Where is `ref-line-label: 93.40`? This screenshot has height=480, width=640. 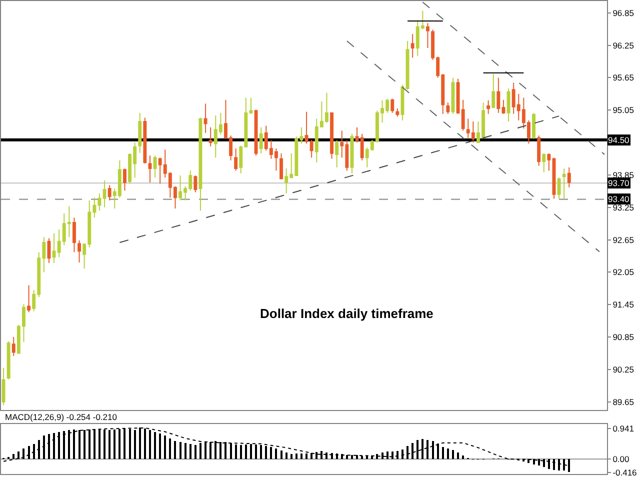
ref-line-label: 93.40 is located at coordinates (619, 199).